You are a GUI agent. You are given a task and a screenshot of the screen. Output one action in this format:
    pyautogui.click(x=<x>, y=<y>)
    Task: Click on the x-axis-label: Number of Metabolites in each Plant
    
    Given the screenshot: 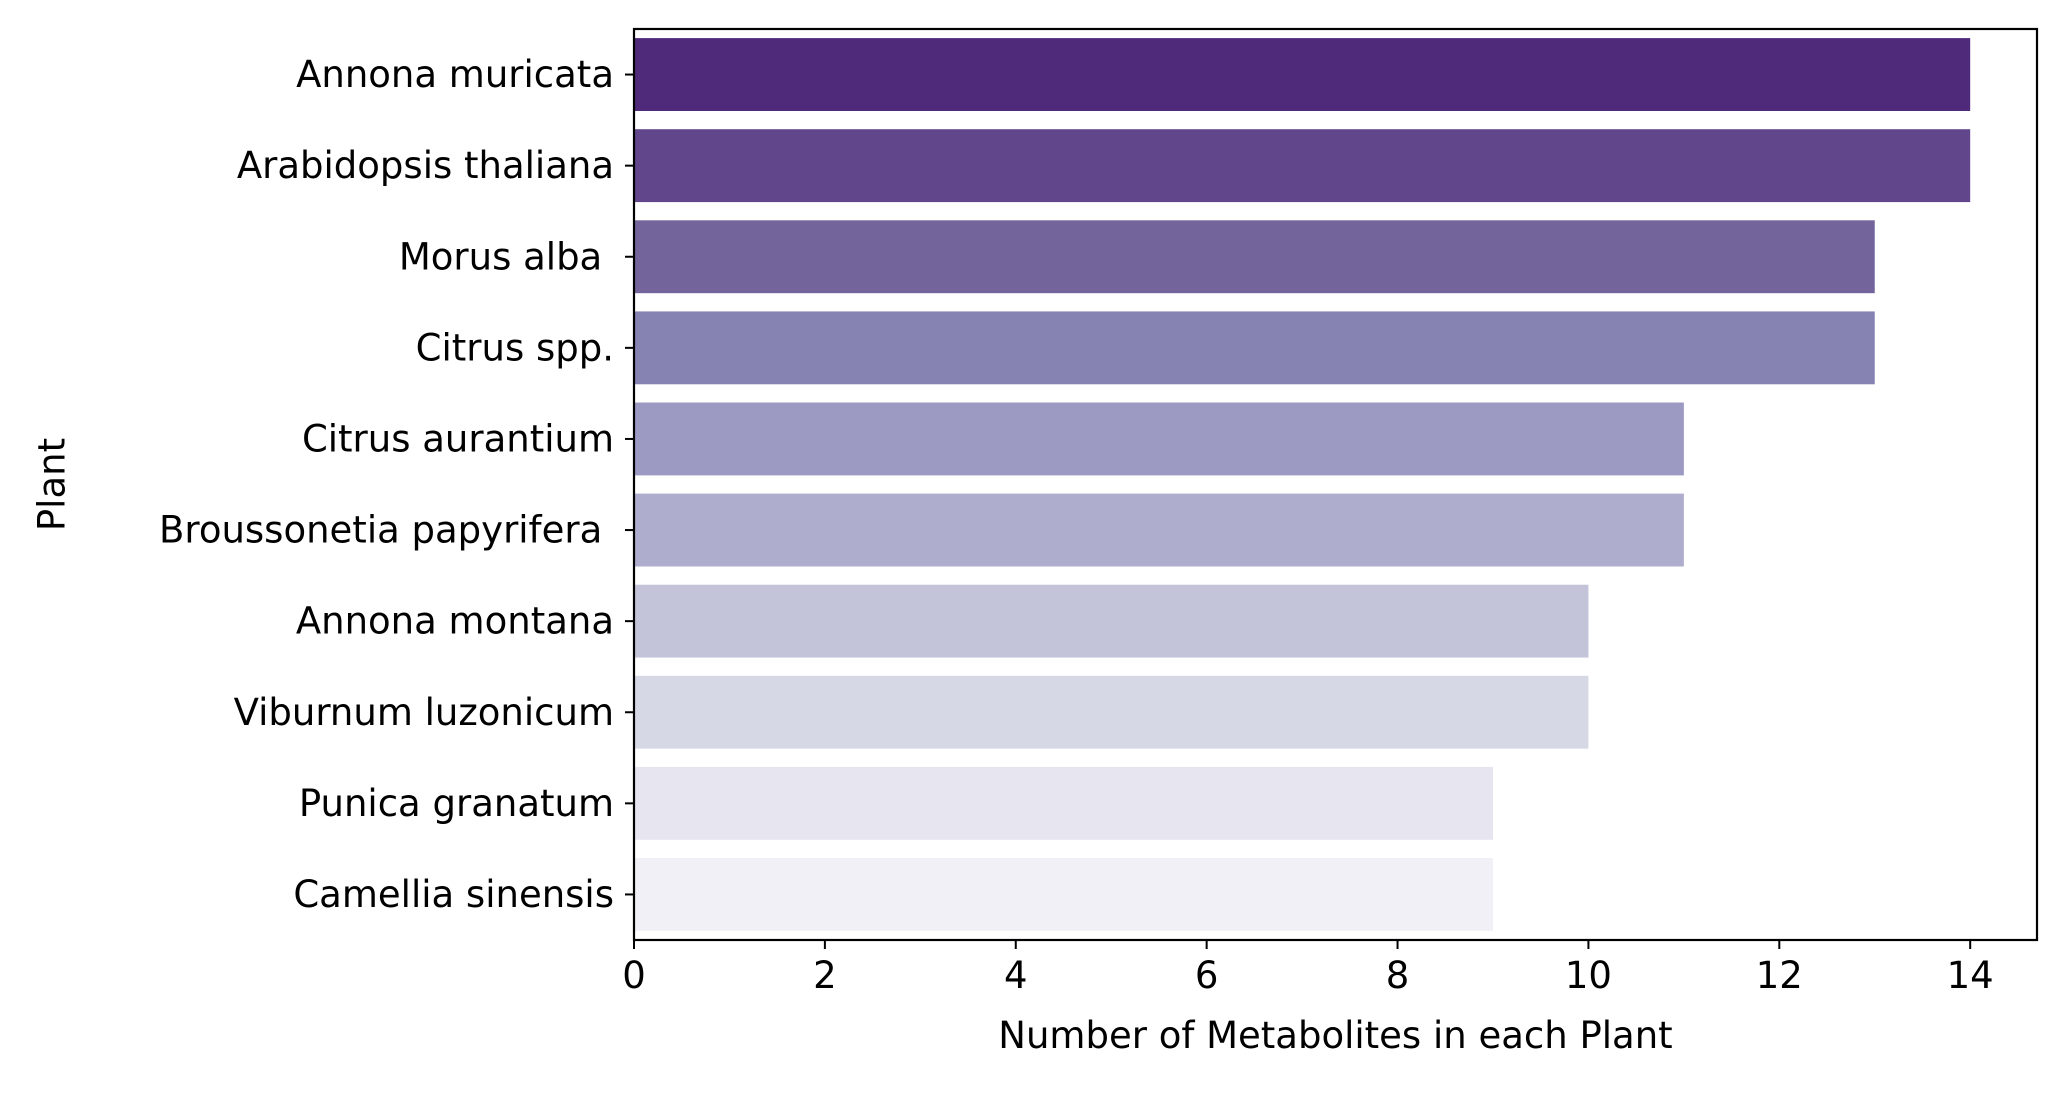 What is the action you would take?
    pyautogui.click(x=1335, y=1035)
    